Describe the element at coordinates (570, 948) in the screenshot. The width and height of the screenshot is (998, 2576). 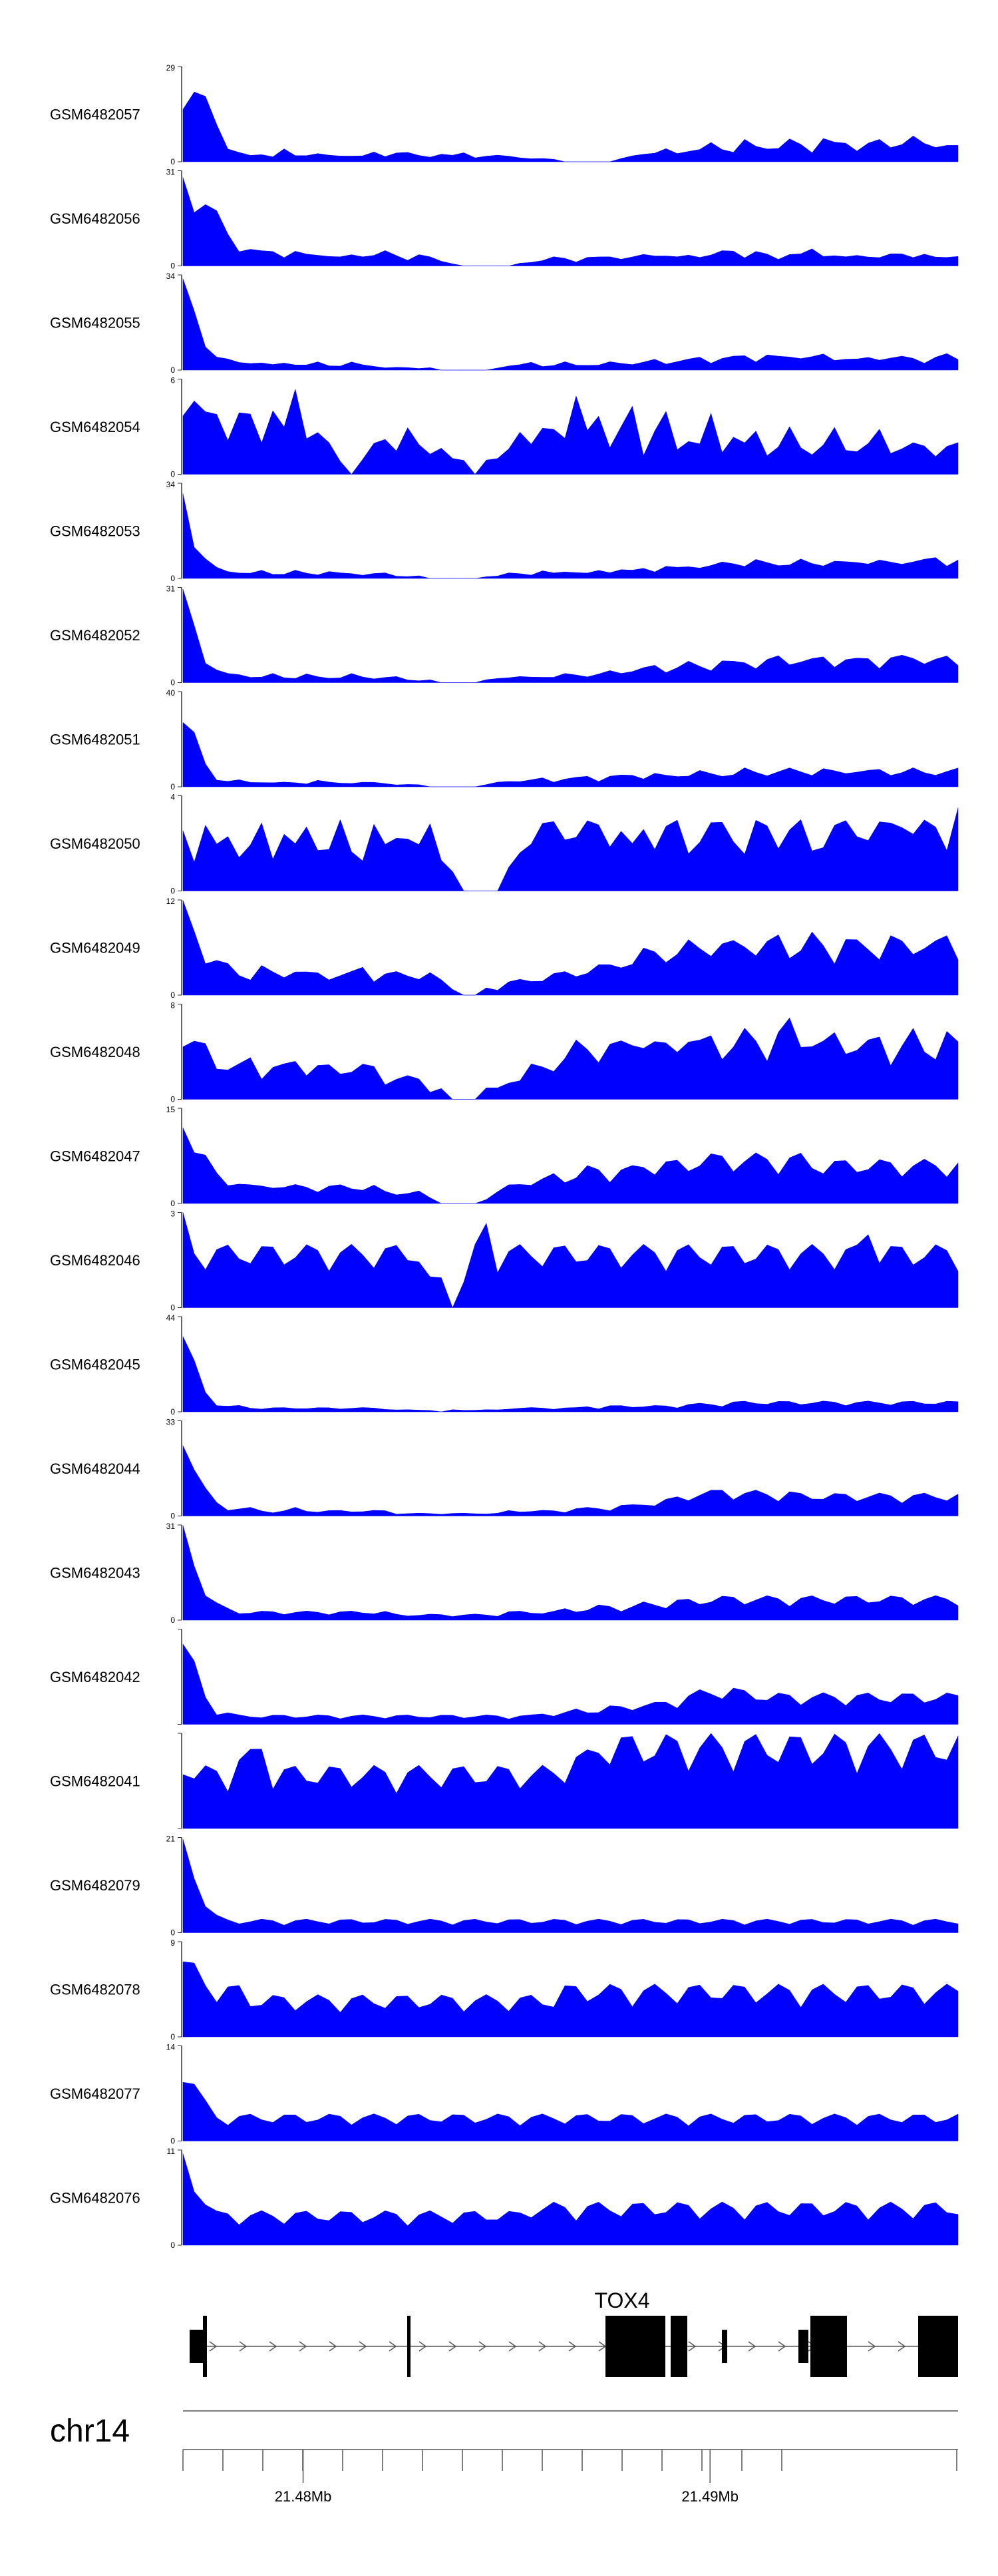
I see `coverage-area-GSM6482049` at that location.